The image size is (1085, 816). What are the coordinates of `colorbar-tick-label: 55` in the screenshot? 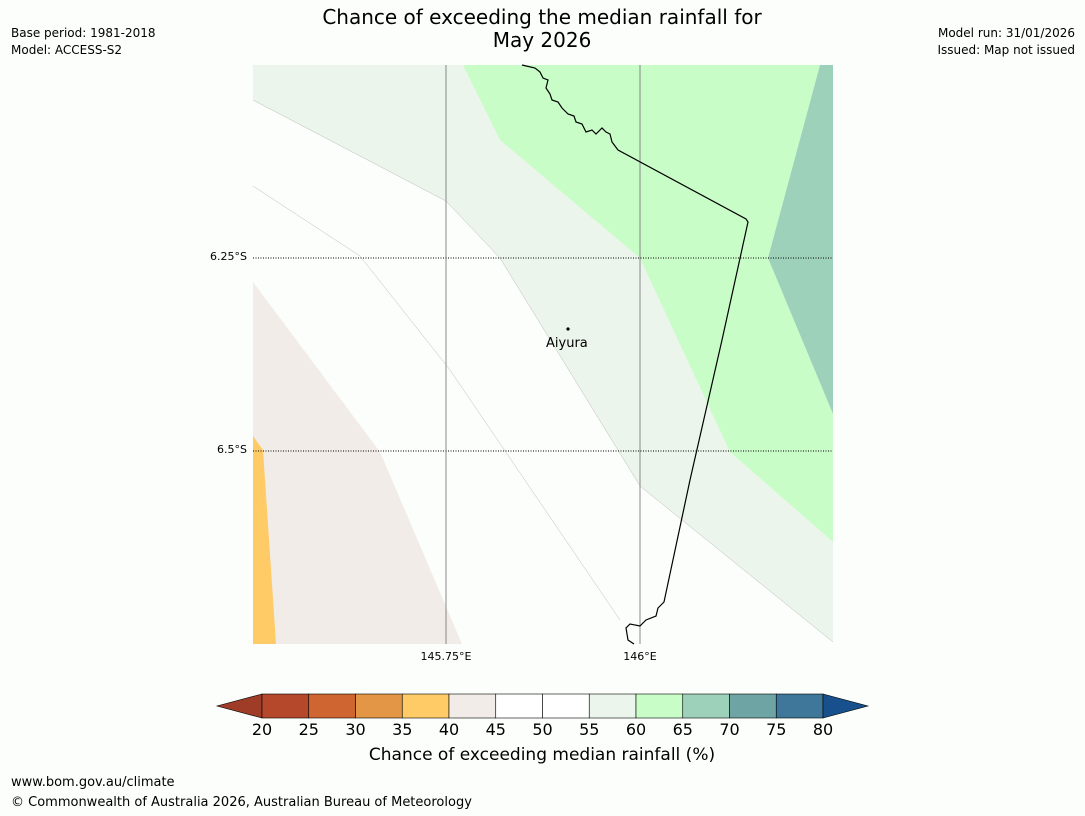 It's located at (589, 729).